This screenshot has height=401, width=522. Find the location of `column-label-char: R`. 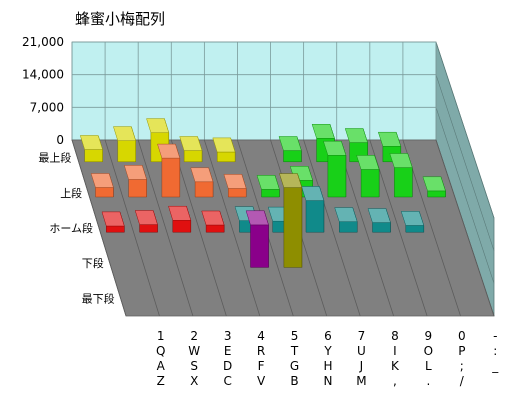

column-label-char: R is located at coordinates (261, 351).